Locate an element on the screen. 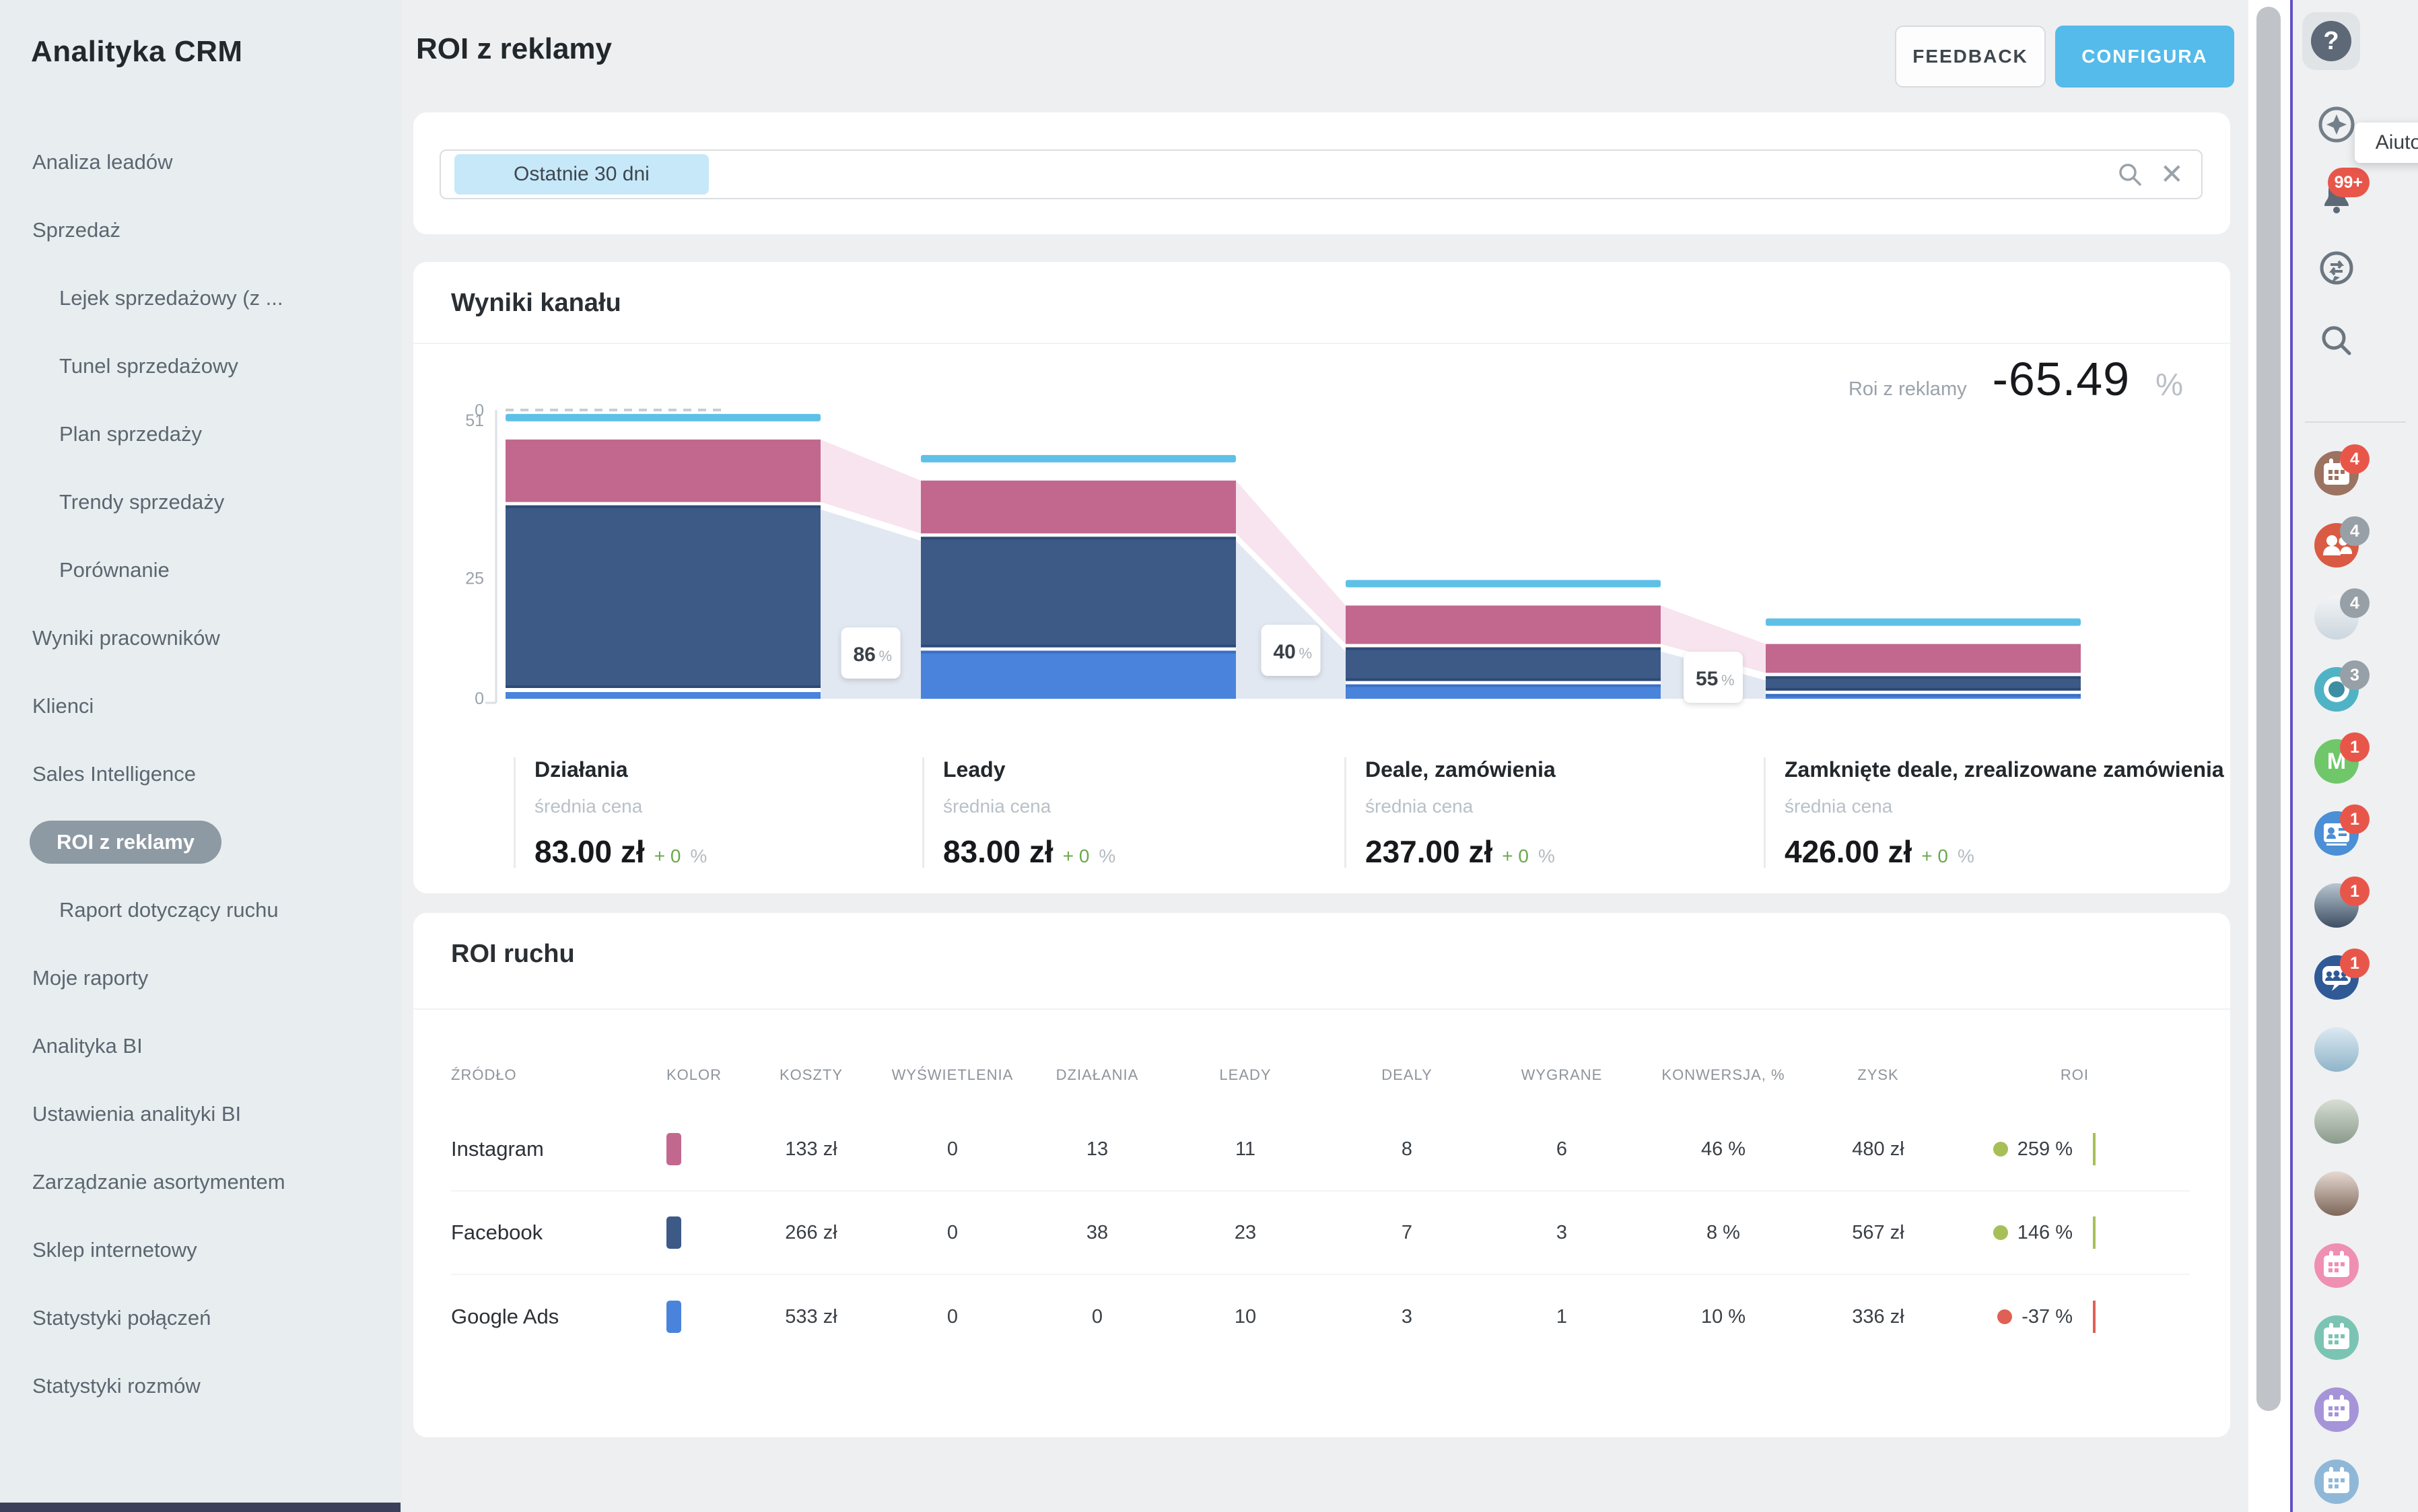 The width and height of the screenshot is (2418, 1512). calendar-pink-icon is located at coordinates (2336, 1265).